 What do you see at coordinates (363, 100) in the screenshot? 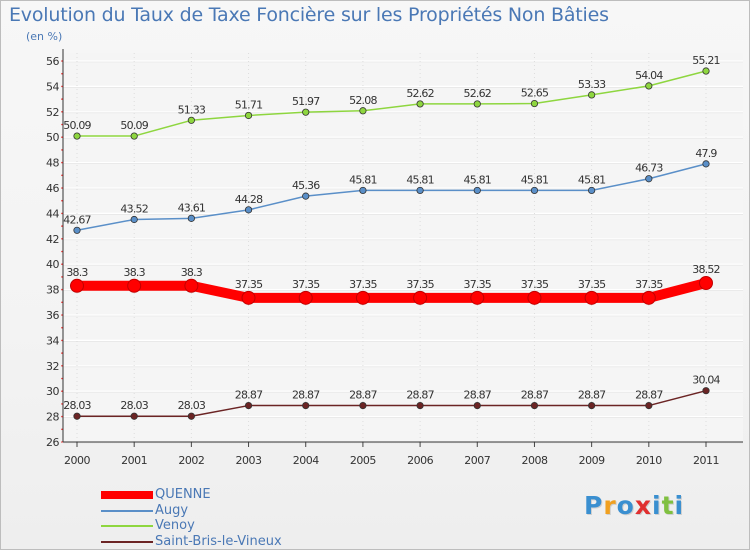
I see `data-label: 52.08` at bounding box center [363, 100].